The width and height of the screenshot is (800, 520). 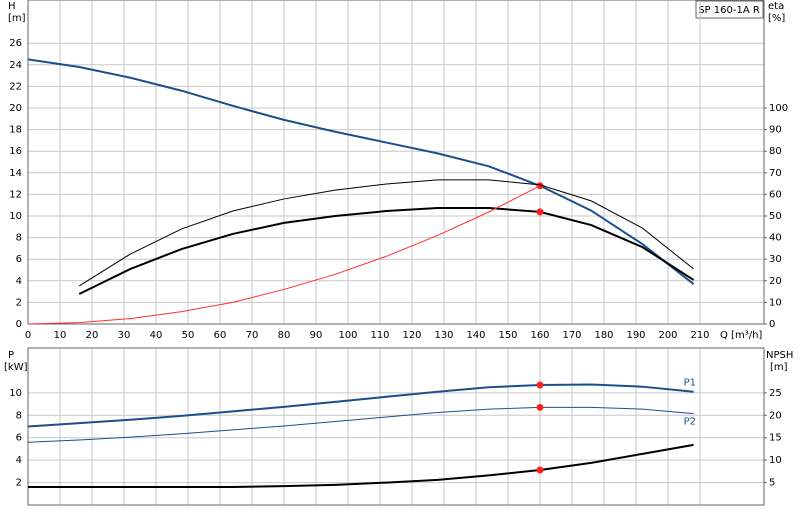 What do you see at coordinates (775, 216) in the screenshot?
I see `y2-tick-label: 50` at bounding box center [775, 216].